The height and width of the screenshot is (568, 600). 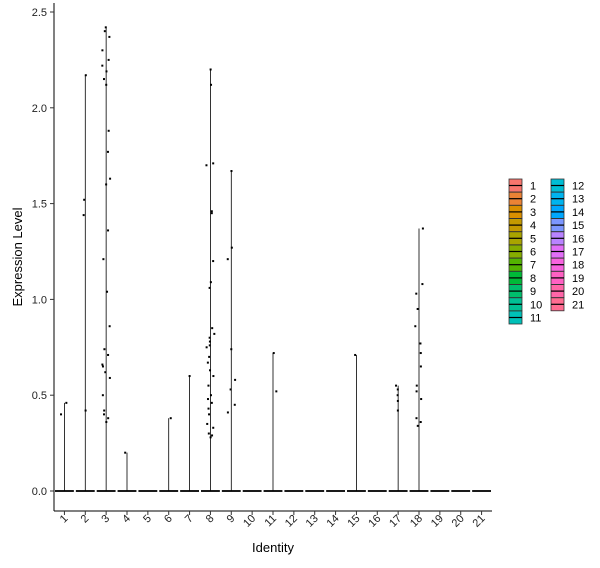 I want to click on legend-item-16: 16, so click(x=567, y=238).